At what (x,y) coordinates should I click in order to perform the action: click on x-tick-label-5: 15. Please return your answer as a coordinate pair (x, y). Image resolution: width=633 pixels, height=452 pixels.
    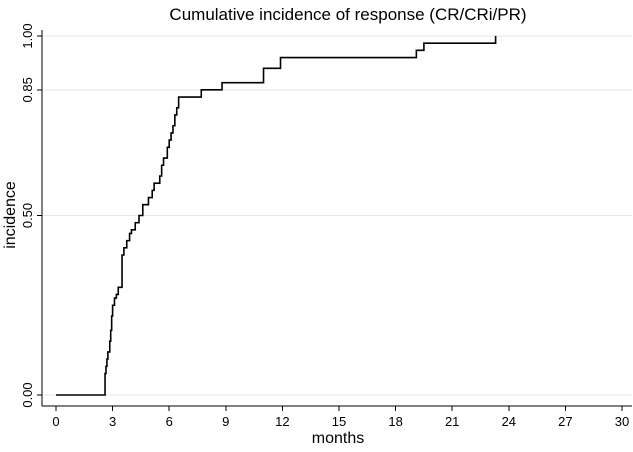
    Looking at the image, I should click on (339, 421).